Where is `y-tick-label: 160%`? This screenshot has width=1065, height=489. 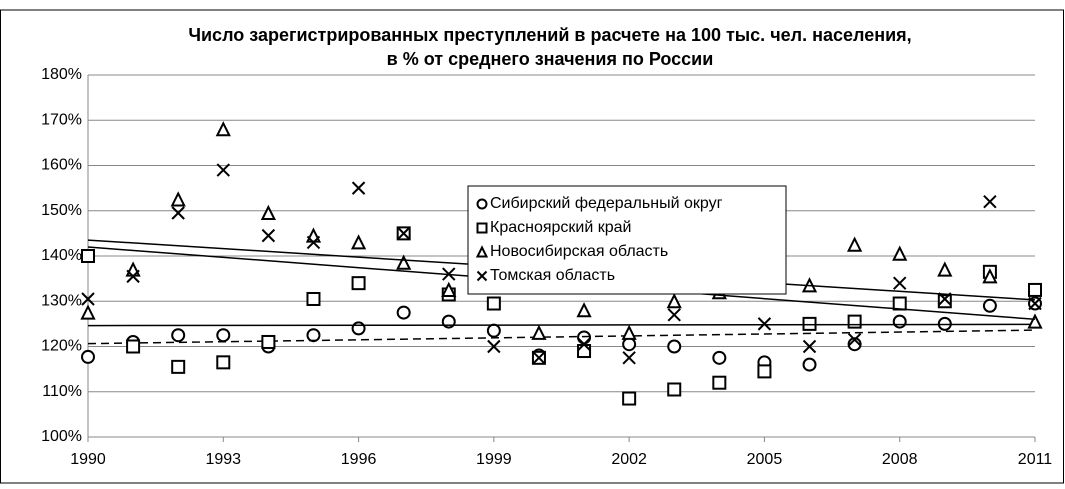
y-tick-label: 160% is located at coordinates (61, 165).